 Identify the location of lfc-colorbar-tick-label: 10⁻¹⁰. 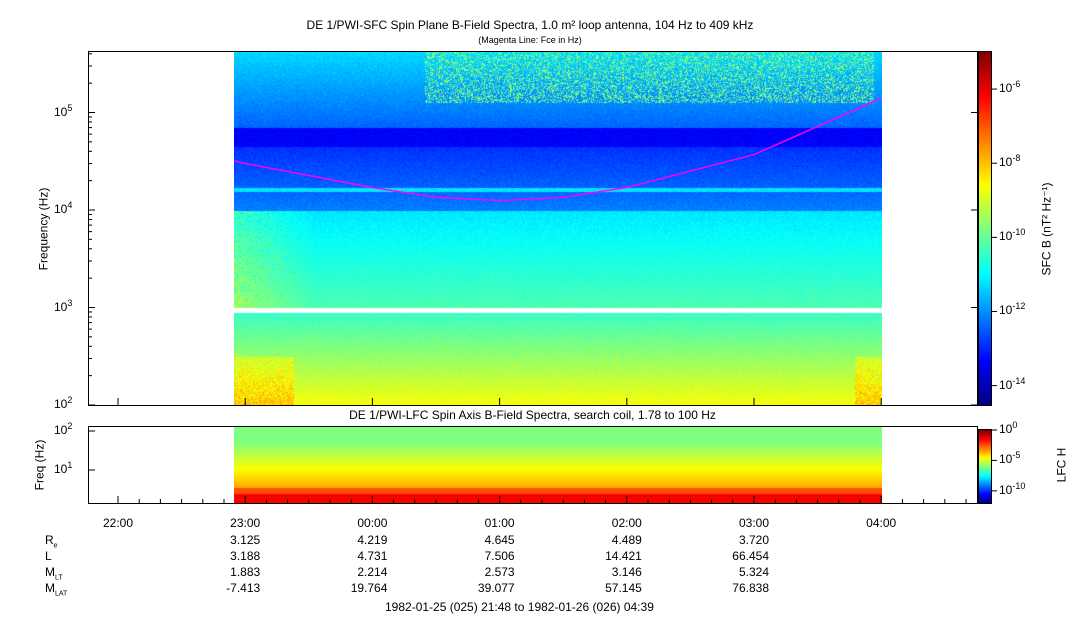
(1012, 488).